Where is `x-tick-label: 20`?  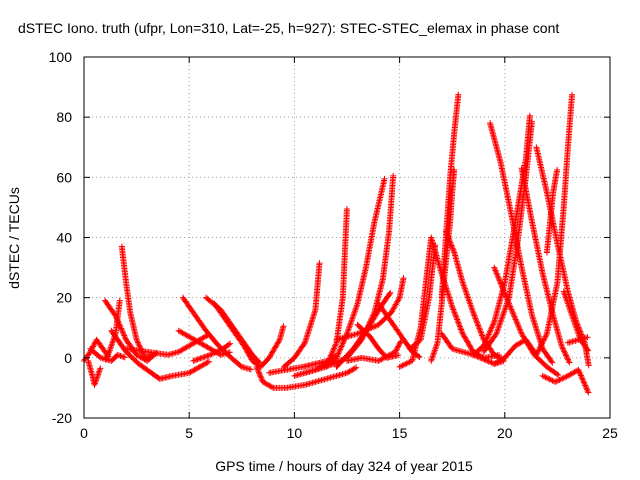
x-tick-label: 20 is located at coordinates (505, 433).